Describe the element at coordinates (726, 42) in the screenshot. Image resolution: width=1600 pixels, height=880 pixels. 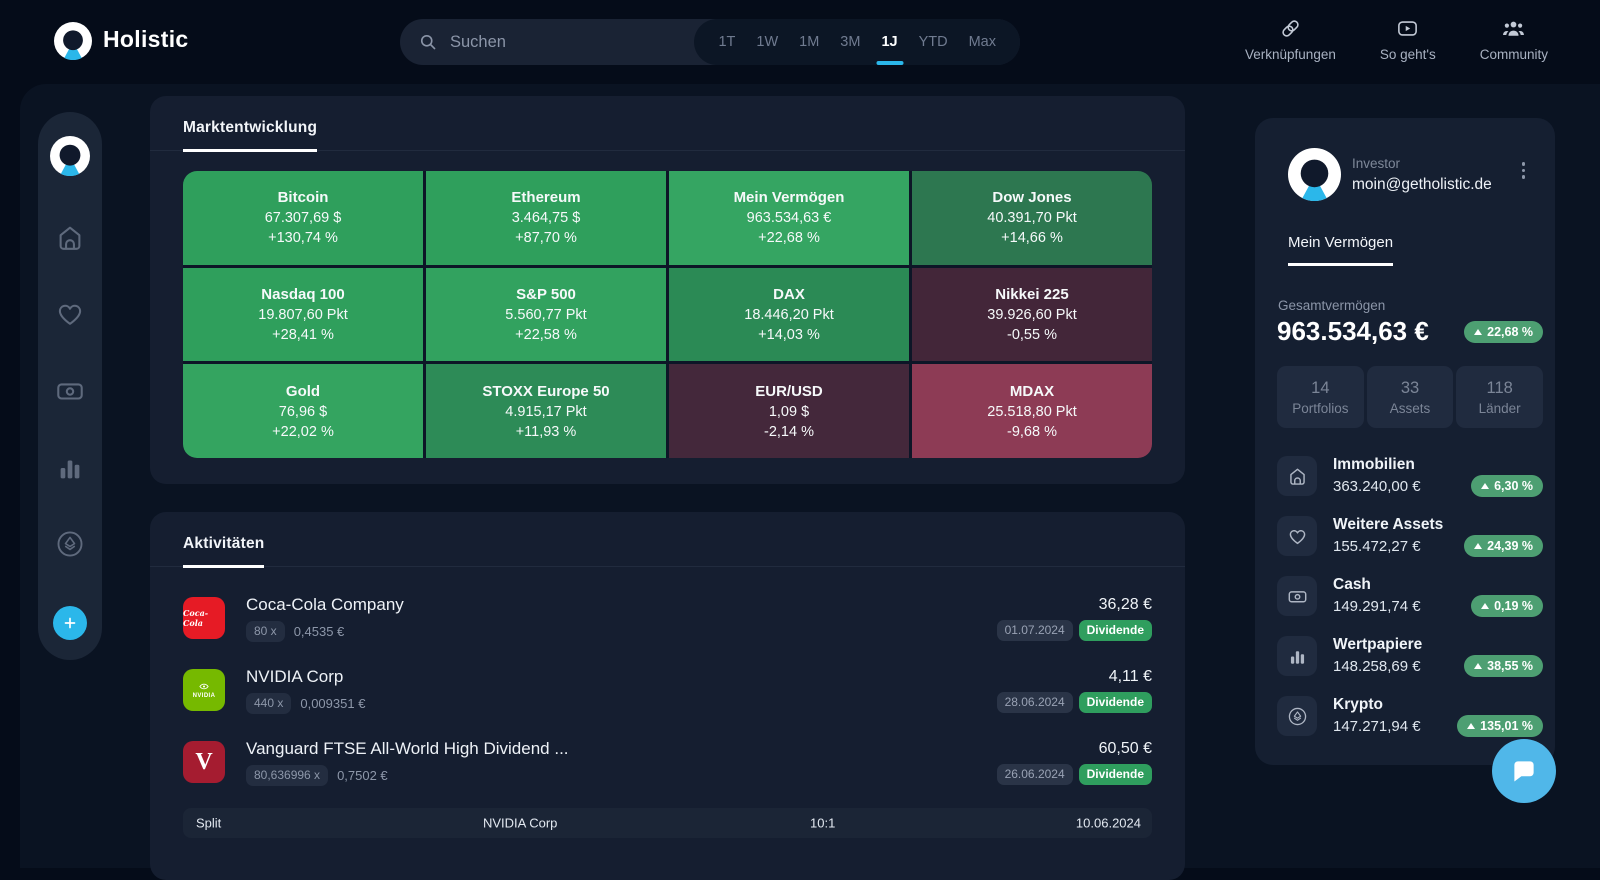
I see `tab-1t: 1T` at that location.